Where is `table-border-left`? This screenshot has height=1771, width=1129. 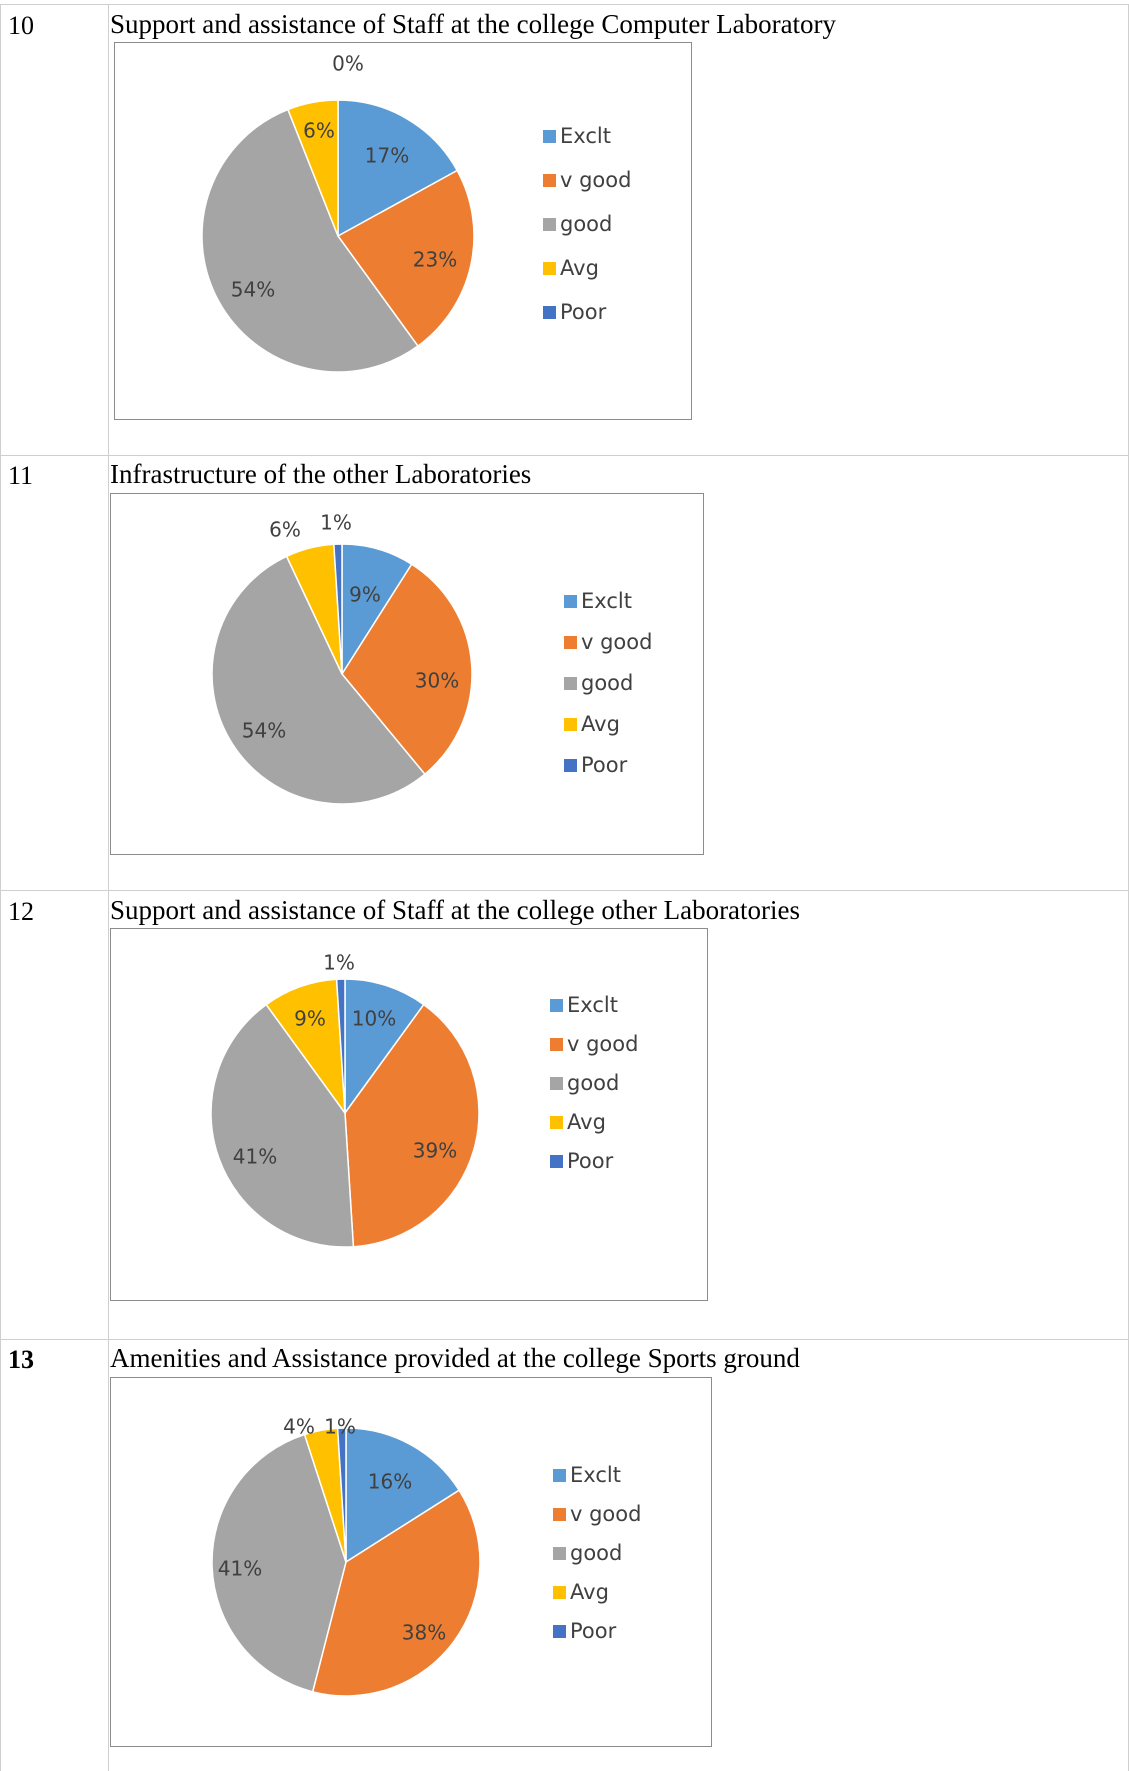 table-border-left is located at coordinates (0, 887).